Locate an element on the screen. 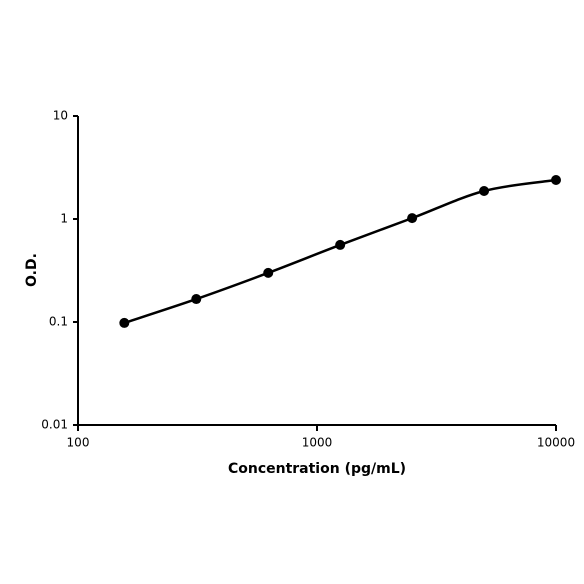 The height and width of the screenshot is (584, 584). y-tick-label: 10 is located at coordinates (60, 116).